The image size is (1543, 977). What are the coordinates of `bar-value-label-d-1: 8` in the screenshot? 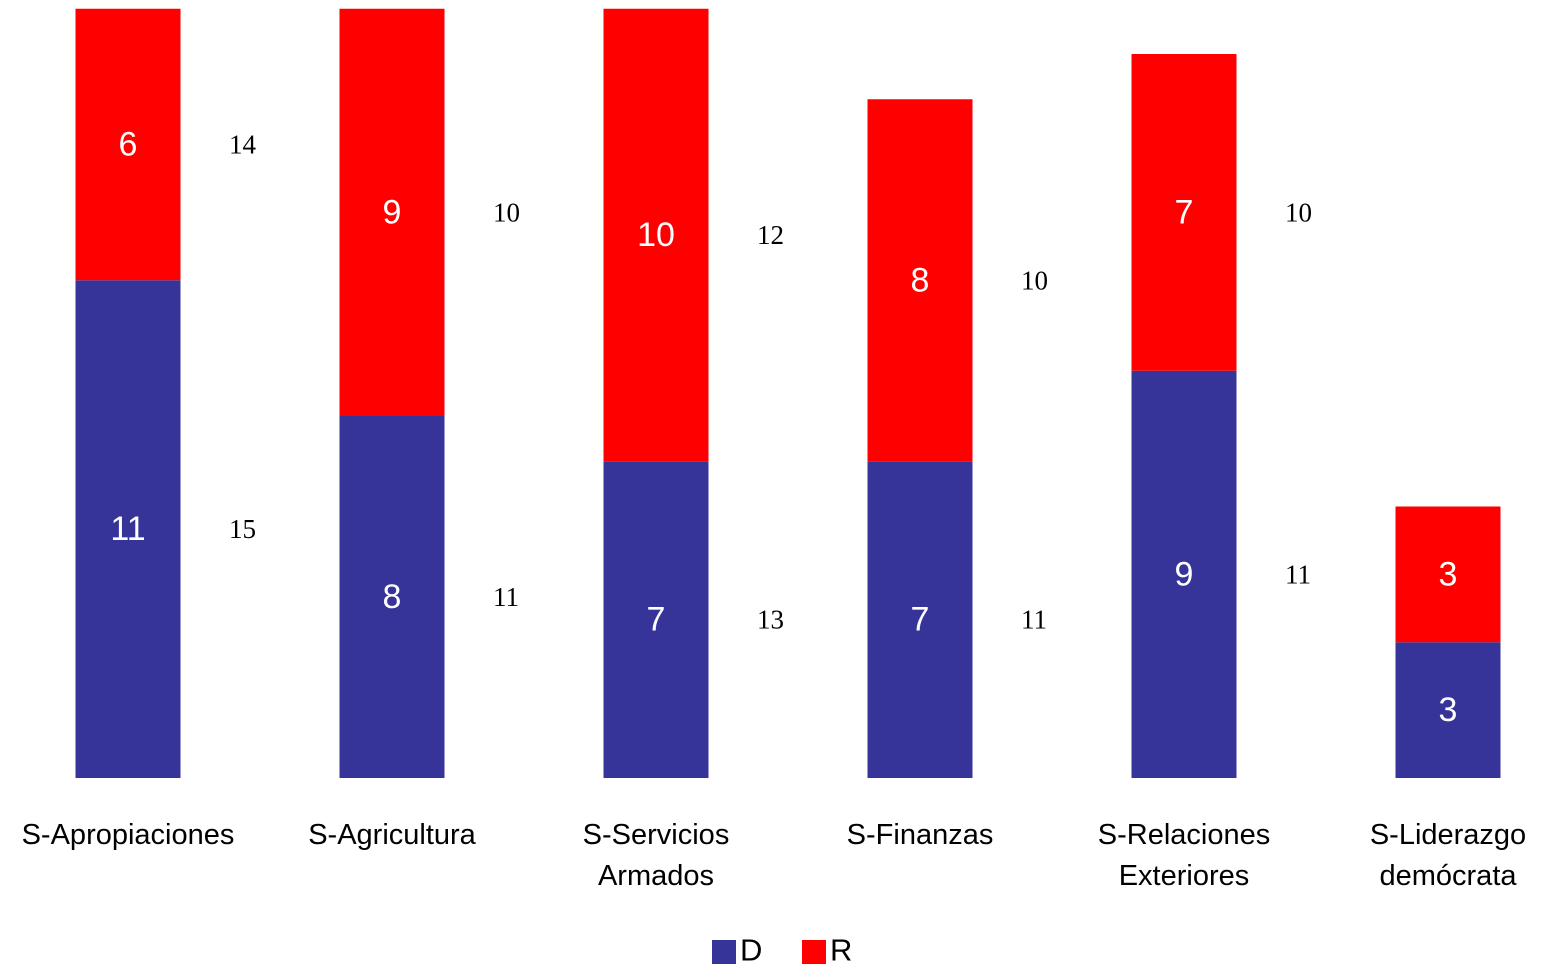 It's located at (392, 597).